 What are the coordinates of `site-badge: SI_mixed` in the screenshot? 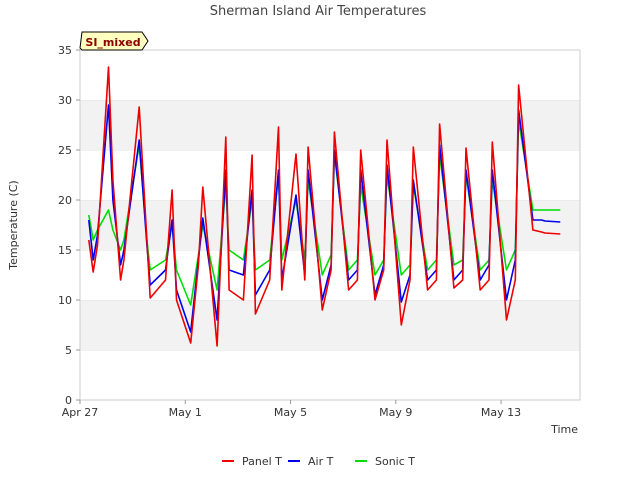 It's located at (114, 41).